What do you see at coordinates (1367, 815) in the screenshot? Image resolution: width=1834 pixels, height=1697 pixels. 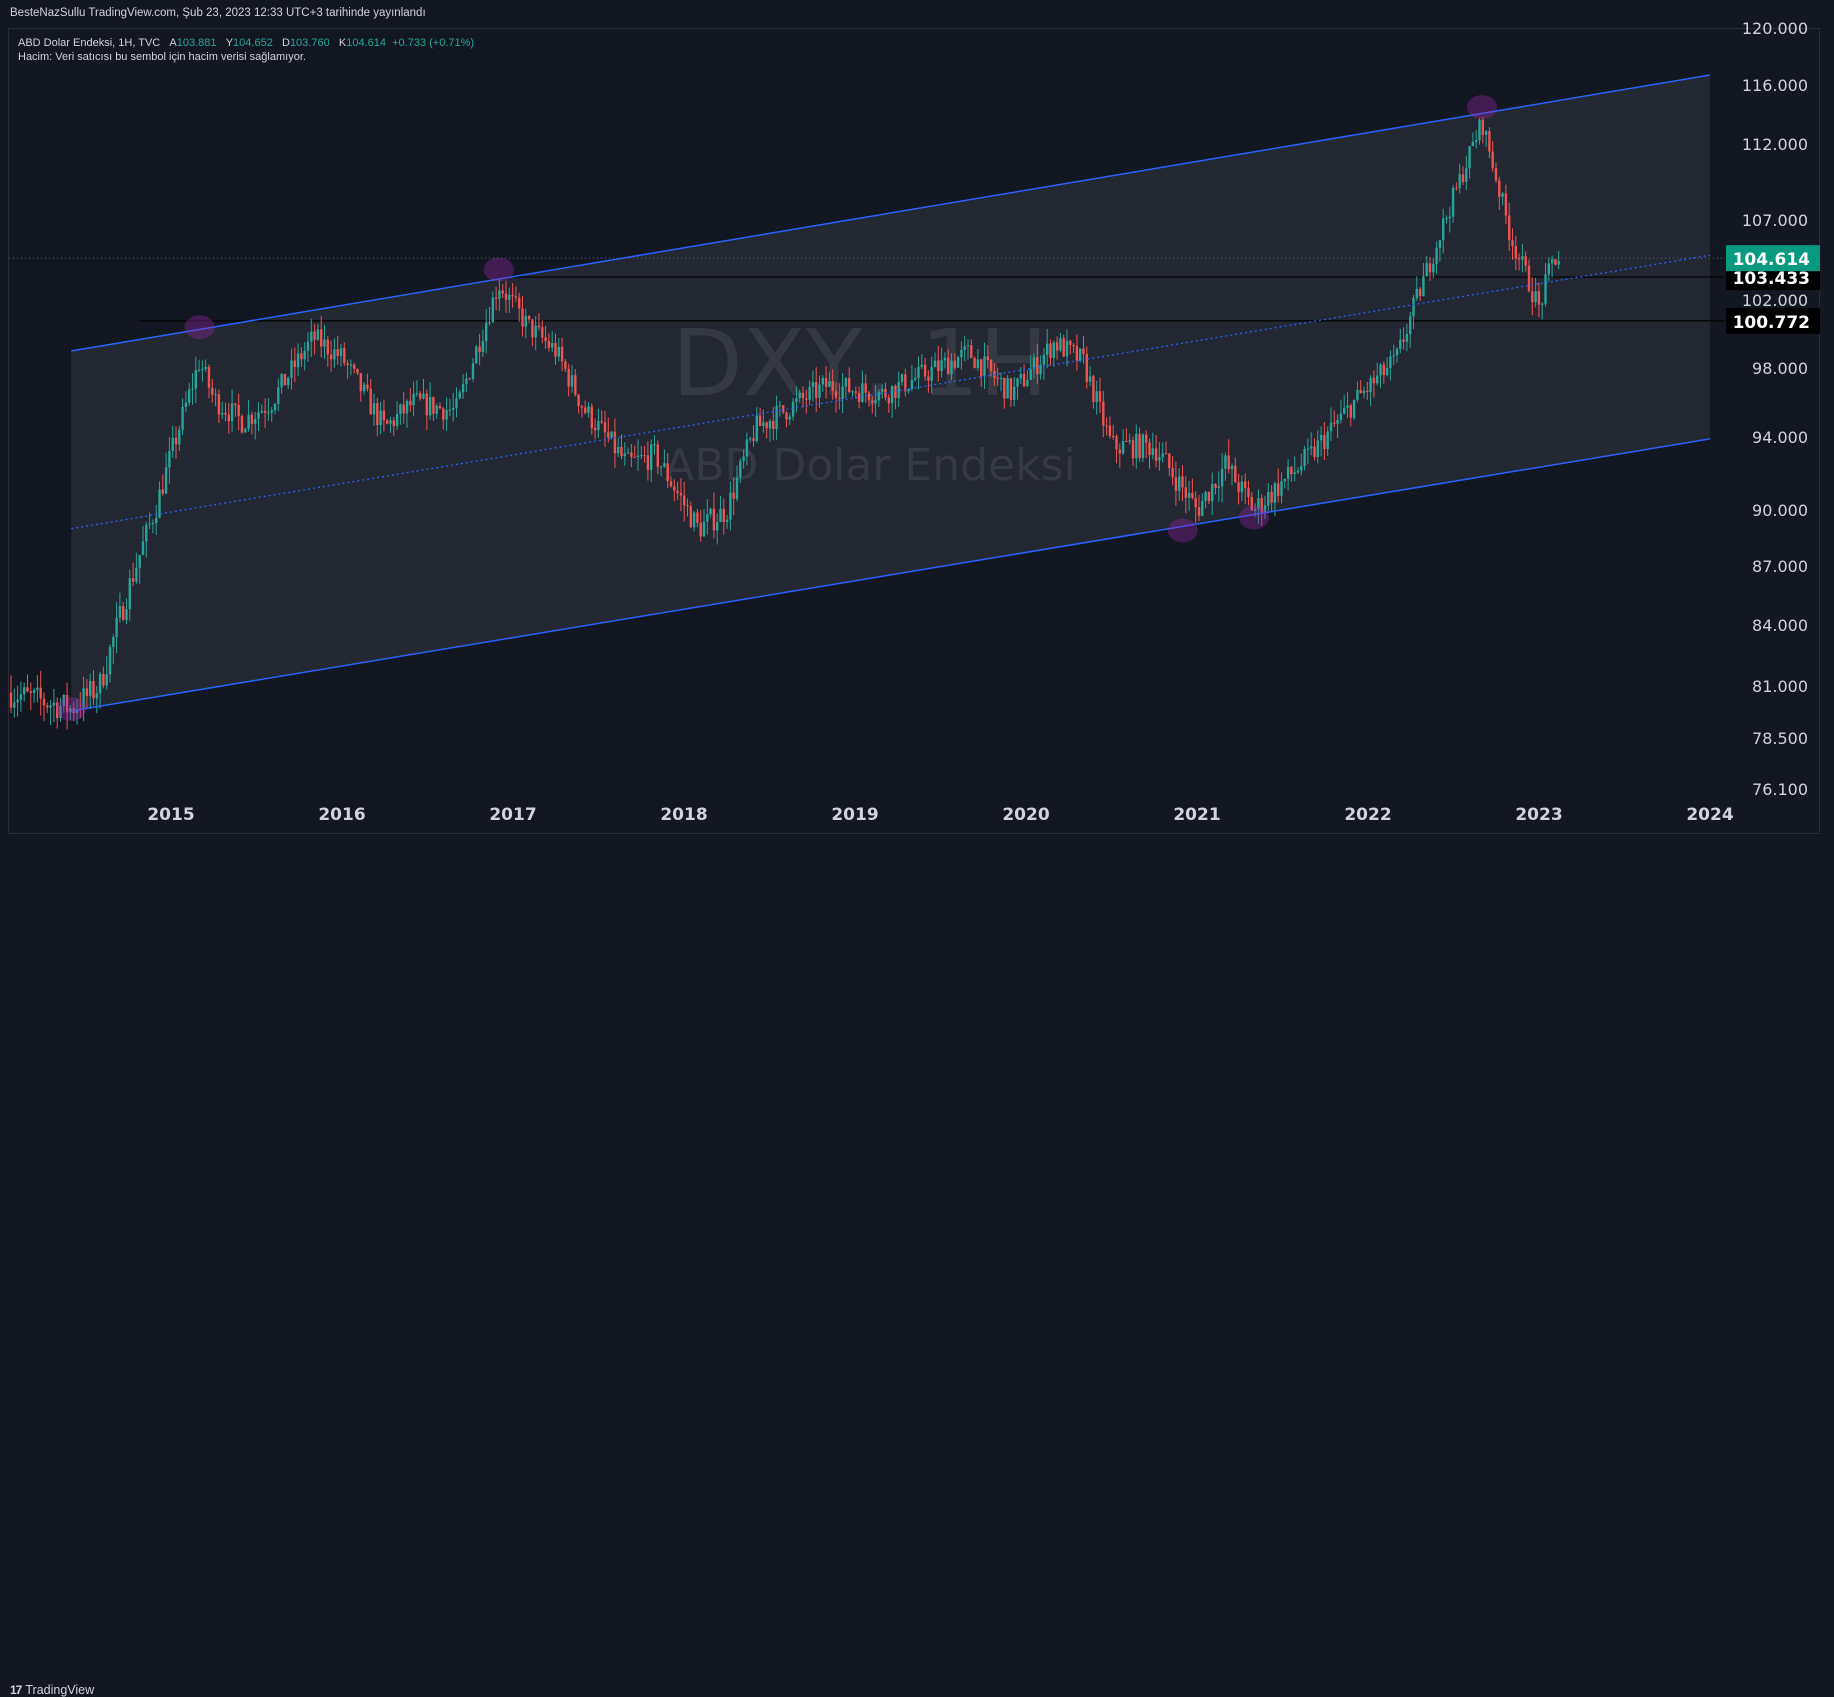 I see `x-tick-label: 2022` at bounding box center [1367, 815].